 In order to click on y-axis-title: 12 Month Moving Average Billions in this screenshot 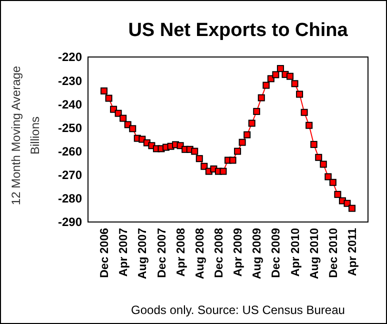, I will do `click(25, 136)`.